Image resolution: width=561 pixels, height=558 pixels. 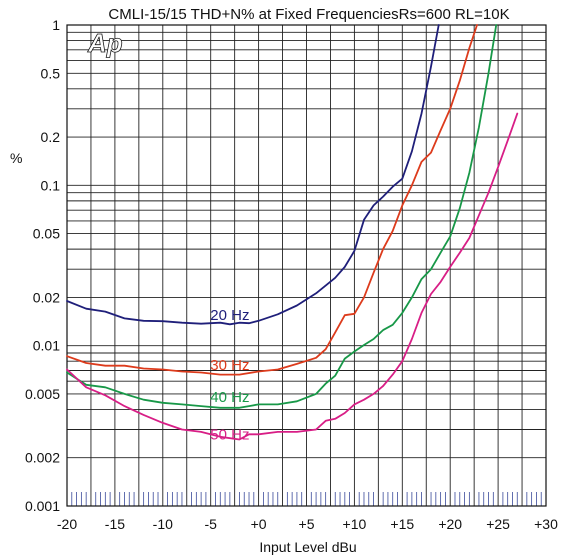 What do you see at coordinates (67, 524) in the screenshot?
I see `x-tick-label: -20` at bounding box center [67, 524].